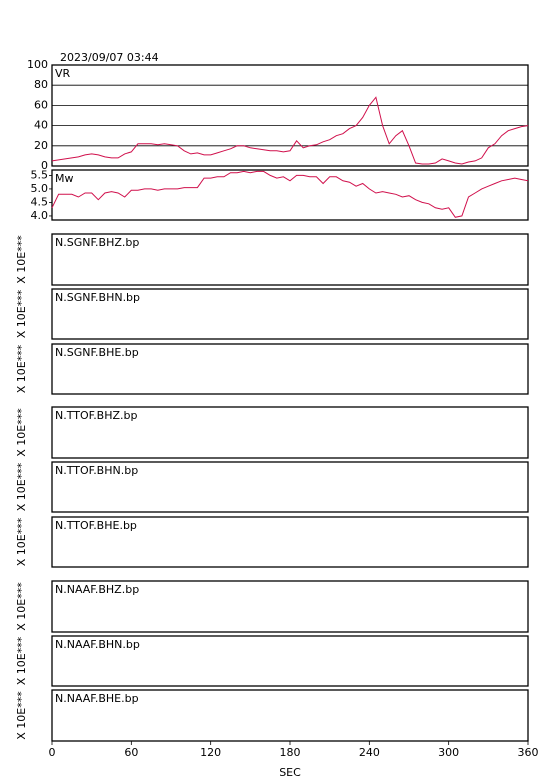 The width and height of the screenshot is (554, 781). Describe the element at coordinates (369, 752) in the screenshot. I see `x-tick-label: 240` at that location.